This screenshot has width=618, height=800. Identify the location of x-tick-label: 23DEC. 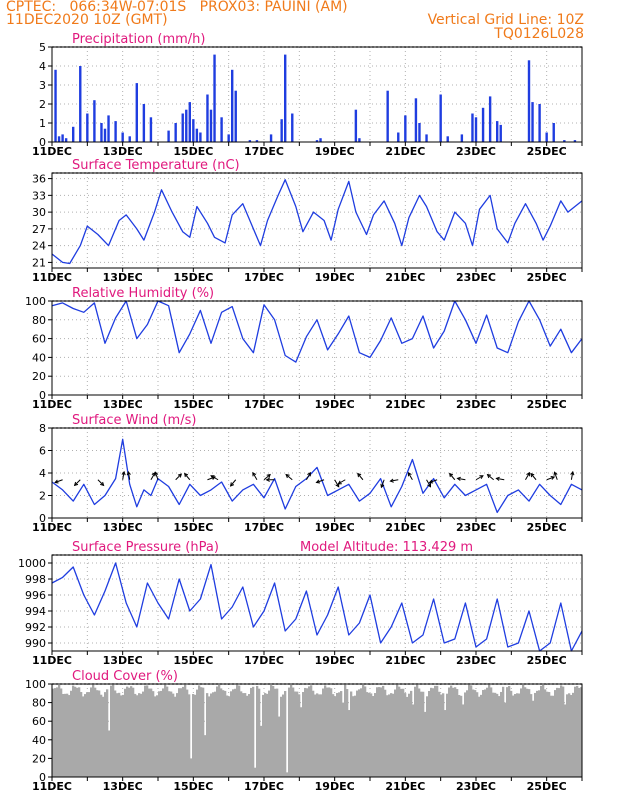
(476, 277).